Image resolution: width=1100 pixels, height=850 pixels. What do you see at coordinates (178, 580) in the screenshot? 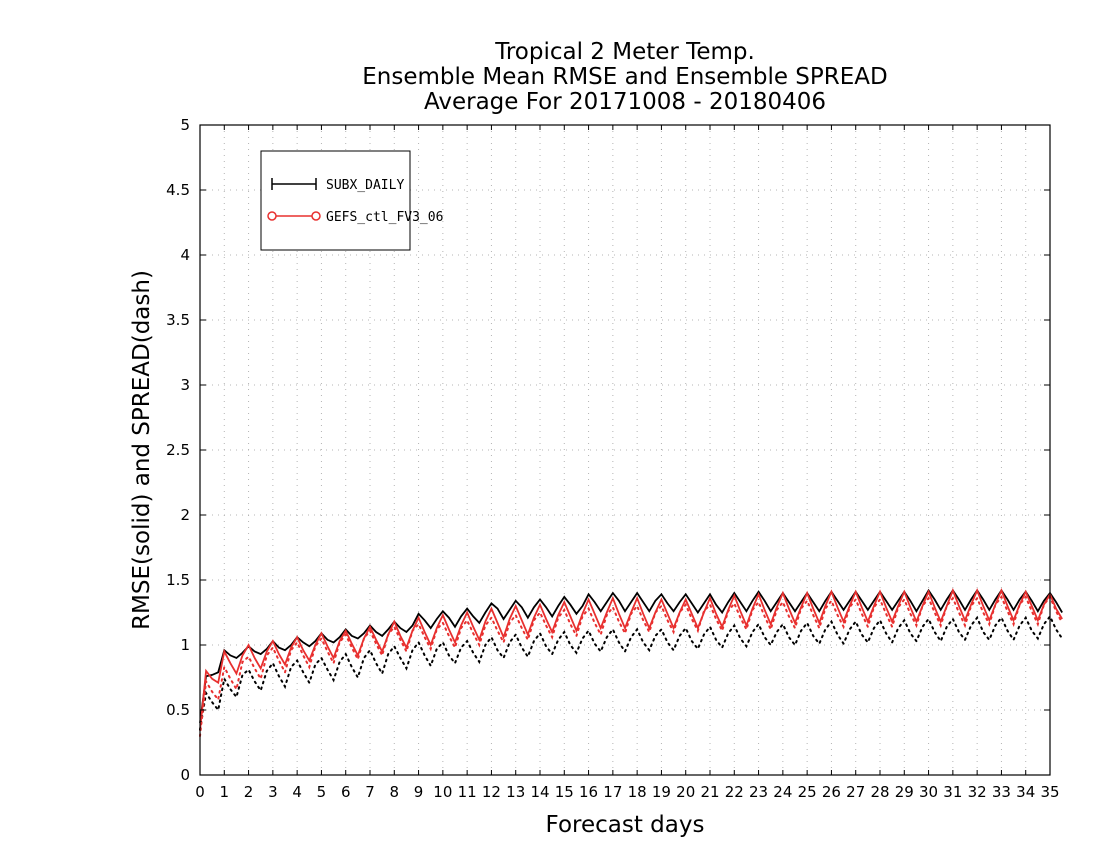
I see `y-tick-label: 1.5` at bounding box center [178, 580].